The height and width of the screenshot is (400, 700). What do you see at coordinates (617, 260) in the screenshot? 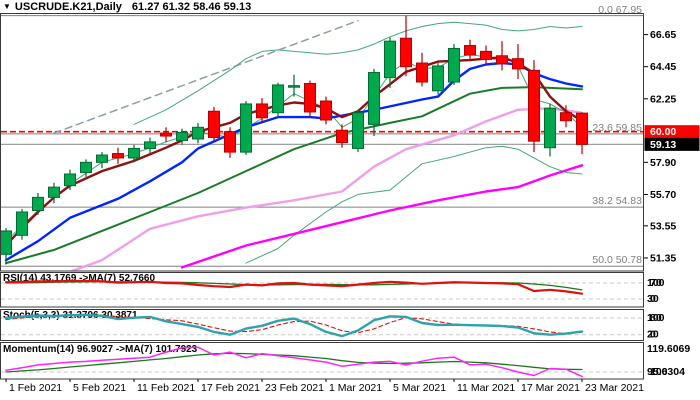
I see `fib-level-label: 50.0 50.78` at bounding box center [617, 260].